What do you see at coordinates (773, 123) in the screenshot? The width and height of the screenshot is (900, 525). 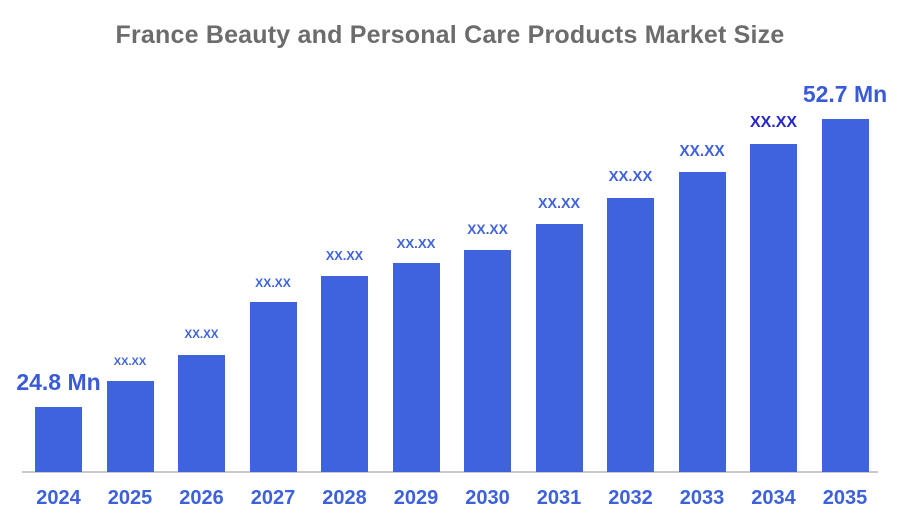 I see `bar-value-label-2034: XX.XX` at bounding box center [773, 123].